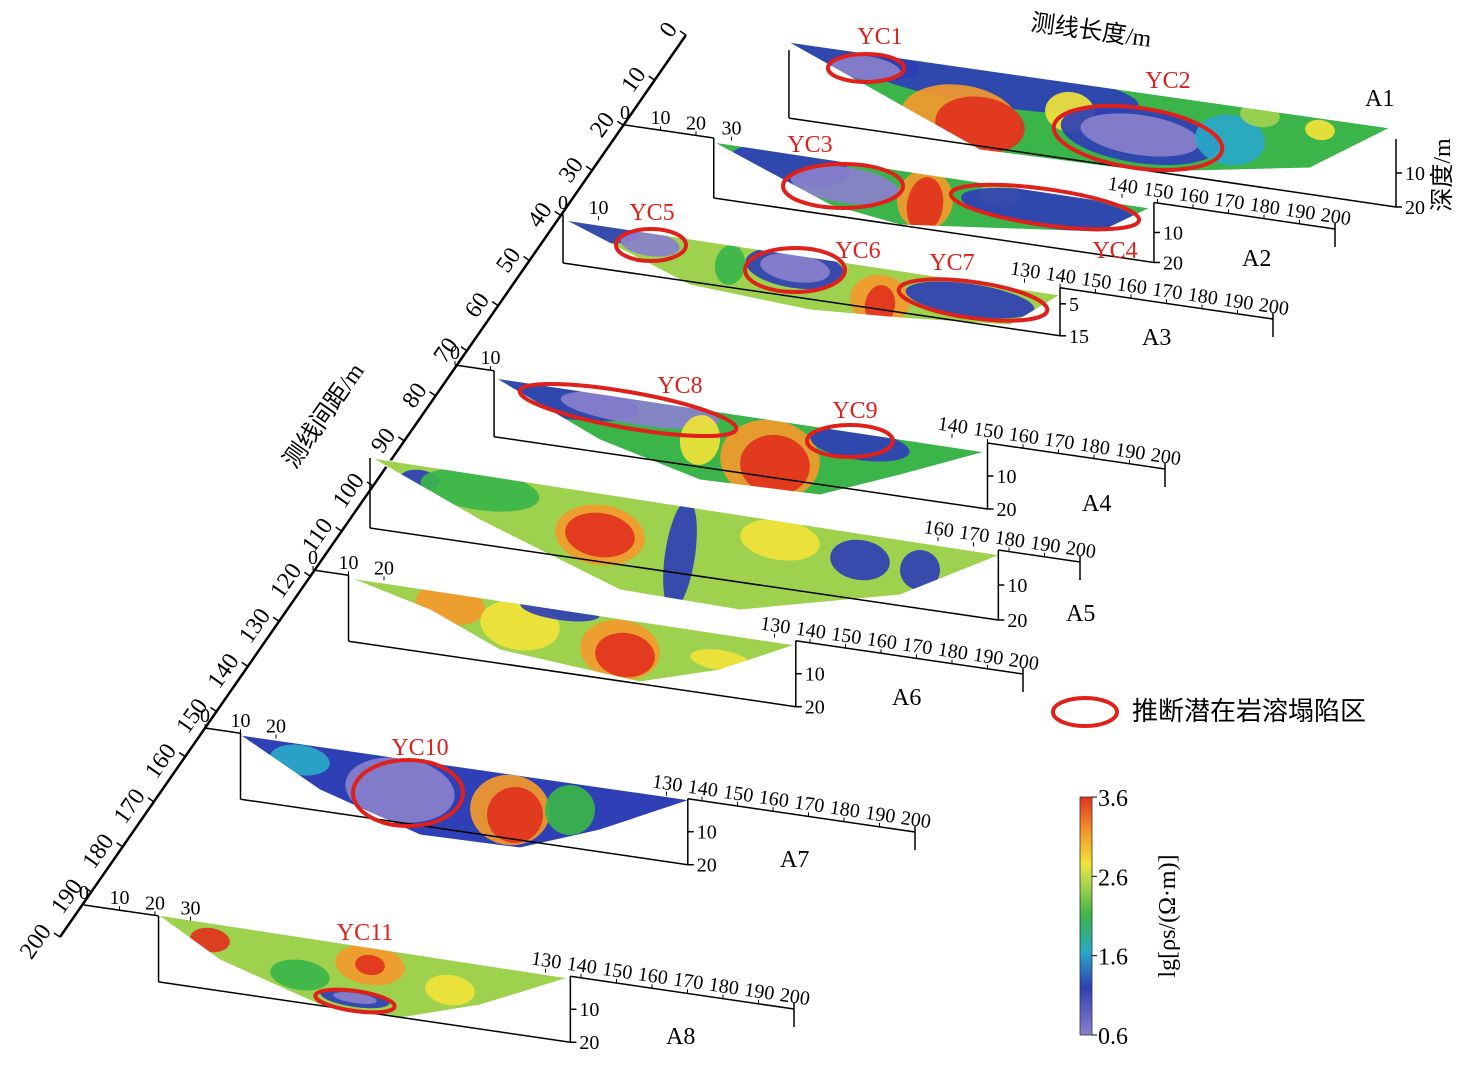  Describe the element at coordinates (365, 933) in the screenshot. I see `anomaly-label: YC11` at that location.